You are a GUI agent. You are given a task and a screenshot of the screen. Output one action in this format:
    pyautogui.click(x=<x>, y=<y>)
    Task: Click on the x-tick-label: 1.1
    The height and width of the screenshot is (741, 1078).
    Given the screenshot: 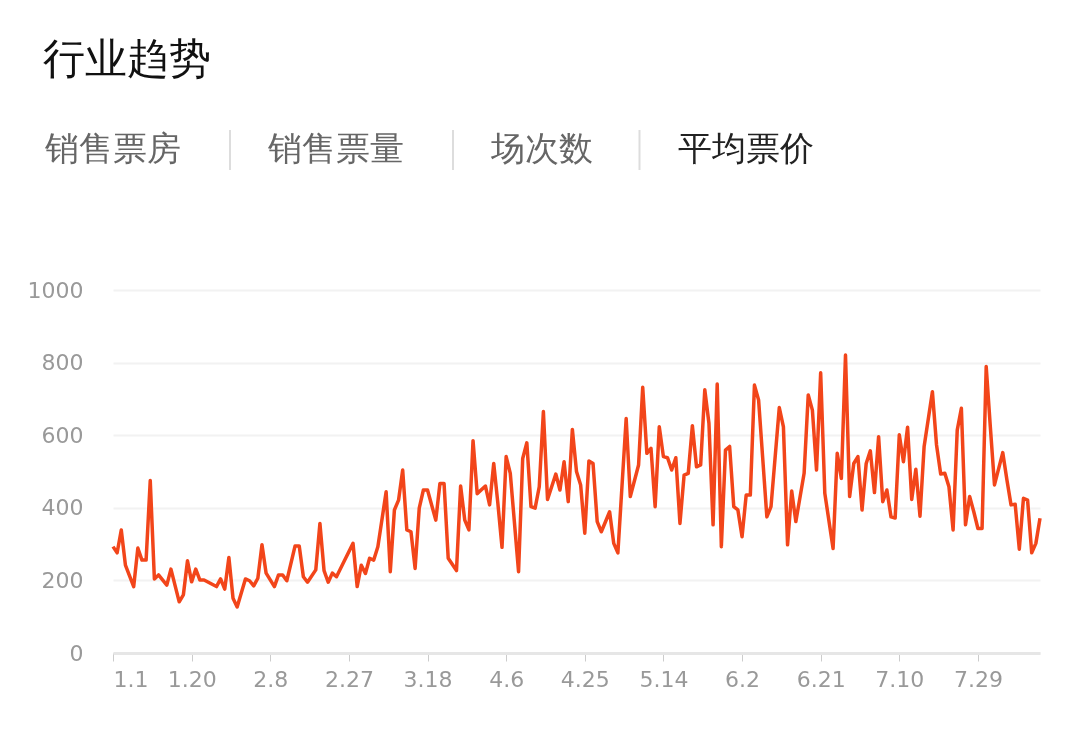 What is the action you would take?
    pyautogui.click(x=131, y=679)
    